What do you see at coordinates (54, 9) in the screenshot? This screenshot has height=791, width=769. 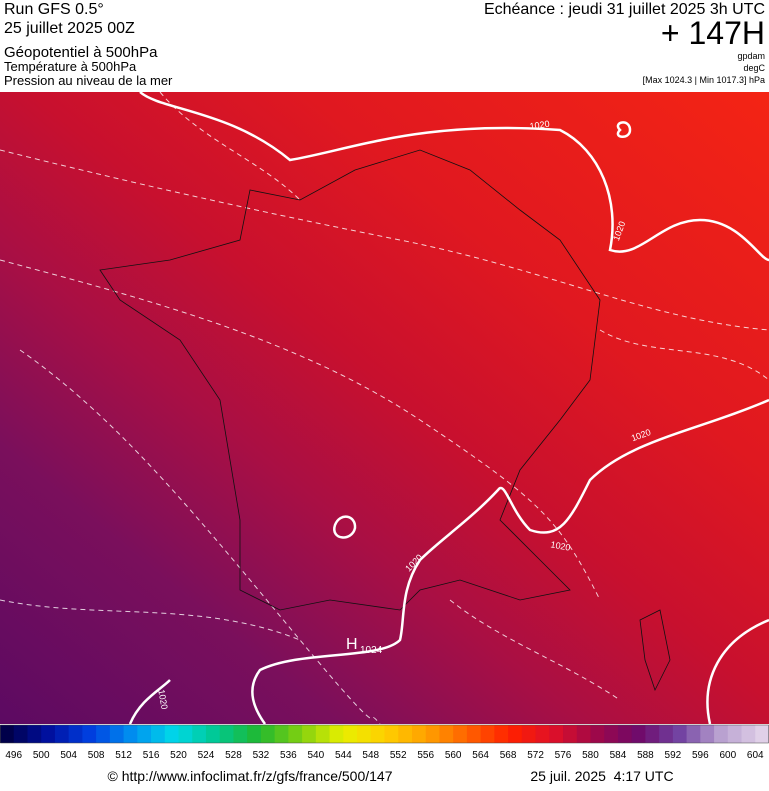 I see `run: Run GFS 0.5°` at bounding box center [54, 9].